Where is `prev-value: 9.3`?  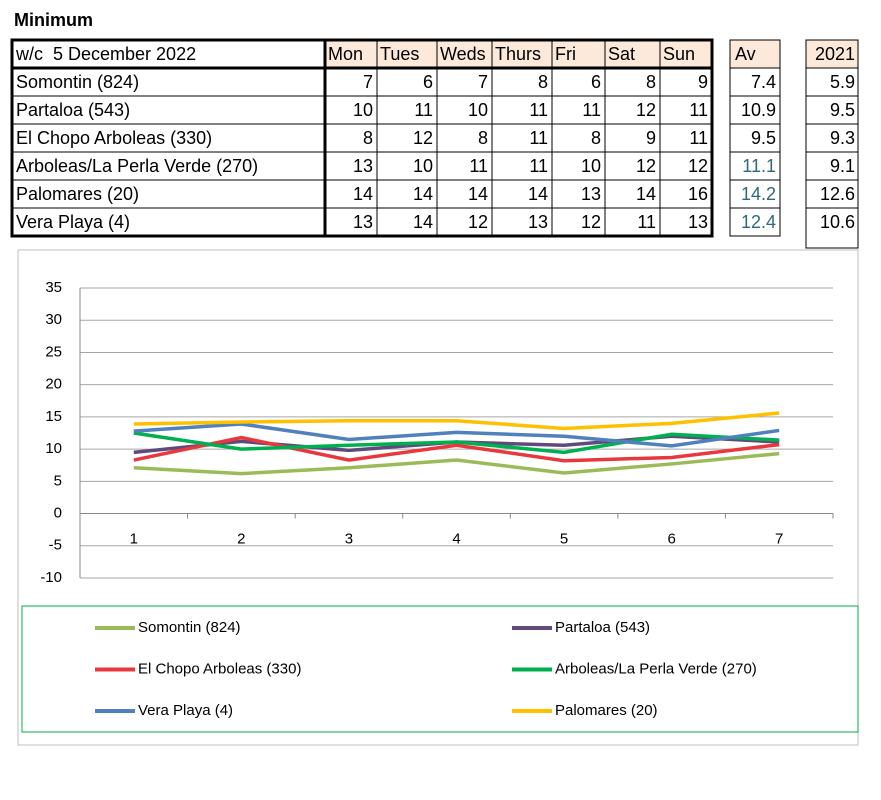
prev-value: 9.3 is located at coordinates (842, 138).